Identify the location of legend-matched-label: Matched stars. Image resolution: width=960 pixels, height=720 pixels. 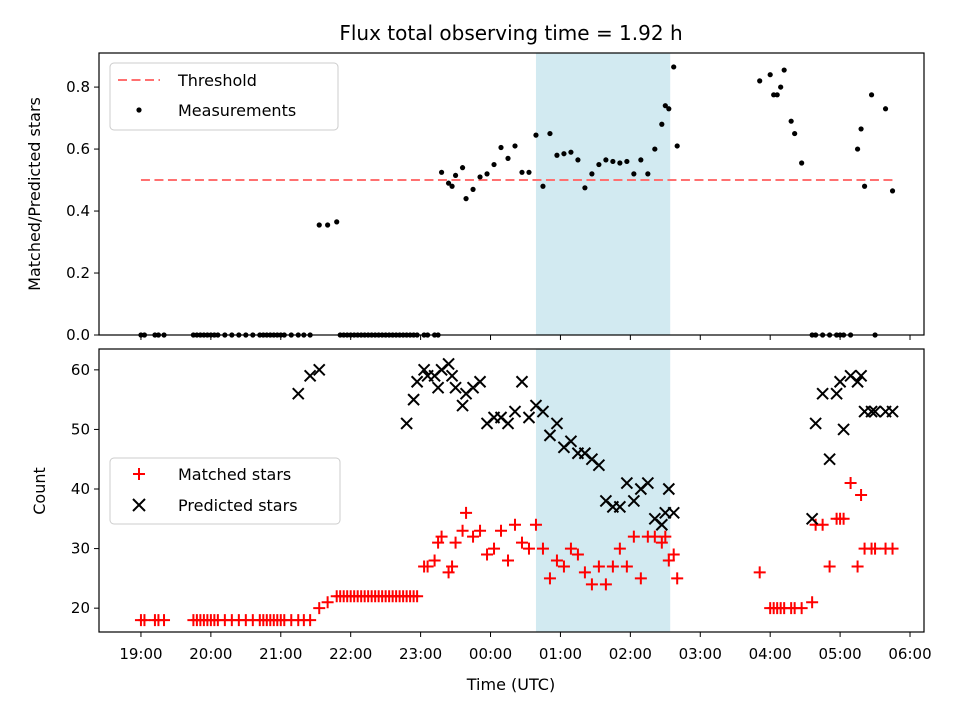
(234, 474).